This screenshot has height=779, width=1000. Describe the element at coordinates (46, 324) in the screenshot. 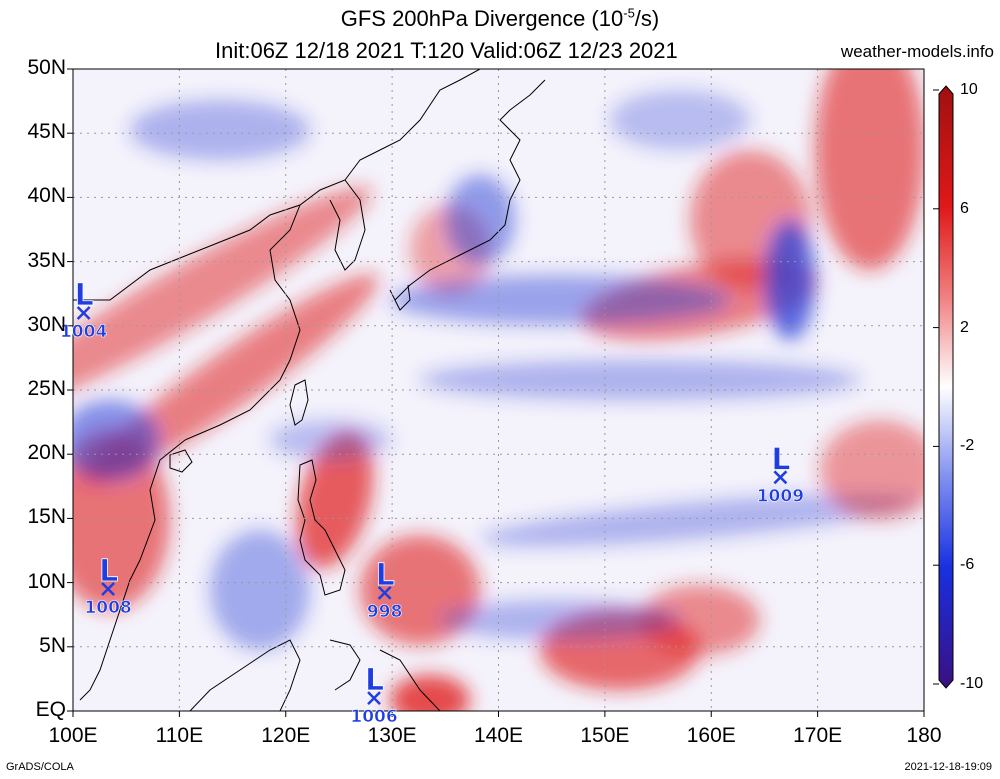

I see `lat-tick-label: 30N` at that location.